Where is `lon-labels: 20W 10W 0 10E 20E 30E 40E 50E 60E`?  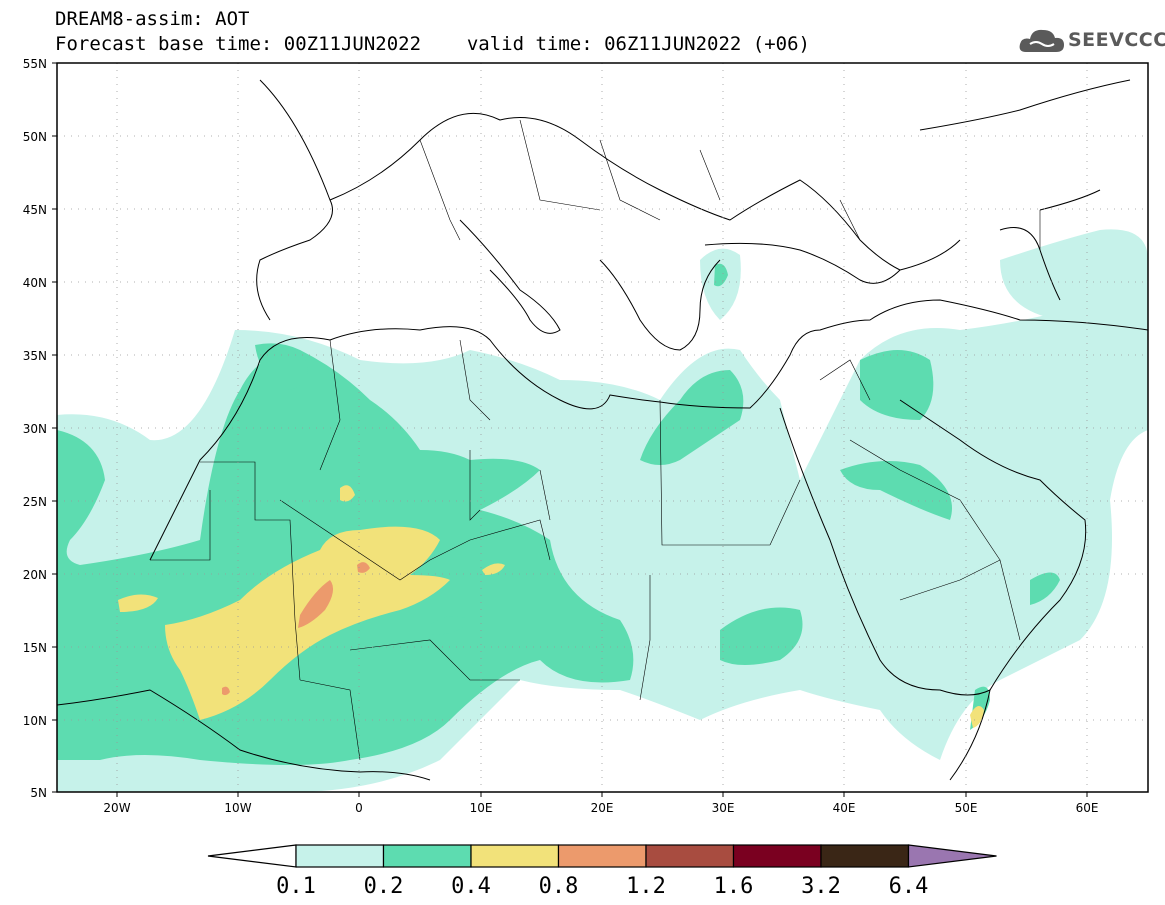 lon-labels: 20W 10W 0 10E 20E 30E 40E 50E 60E is located at coordinates (600, 808).